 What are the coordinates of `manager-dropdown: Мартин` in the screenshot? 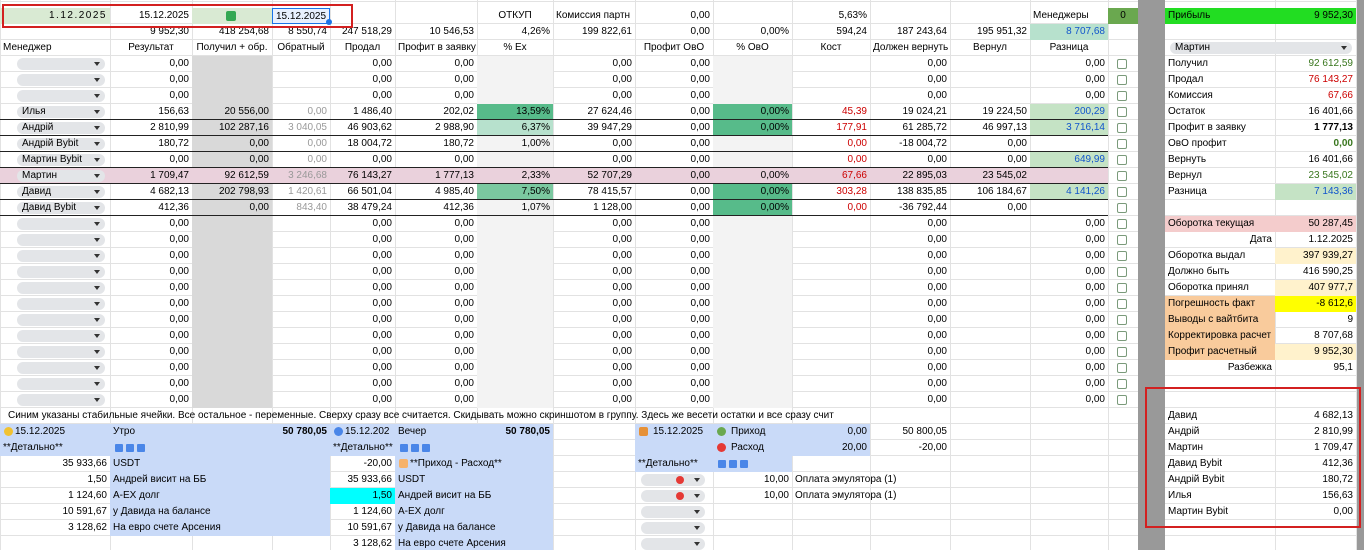 It's located at (61, 176).